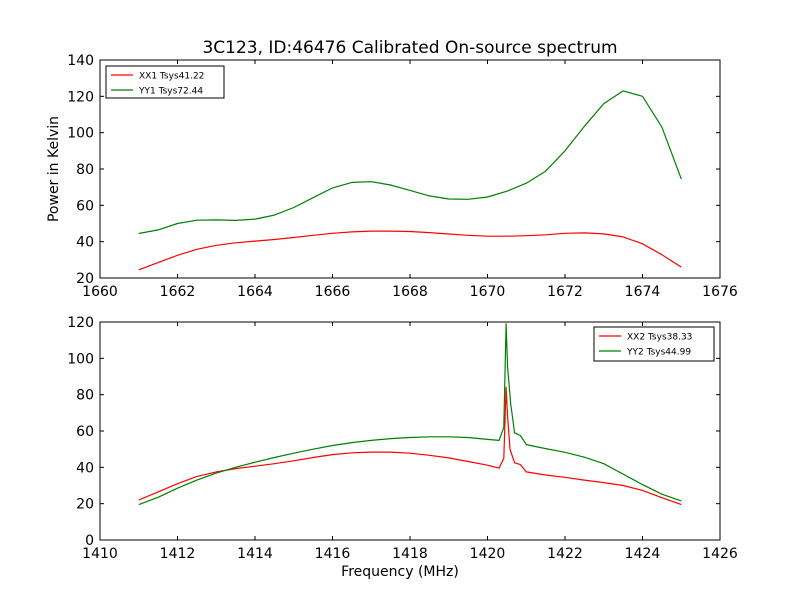  Describe the element at coordinates (54, 169) in the screenshot. I see `y-axis-label: Power in Kelvin` at that location.